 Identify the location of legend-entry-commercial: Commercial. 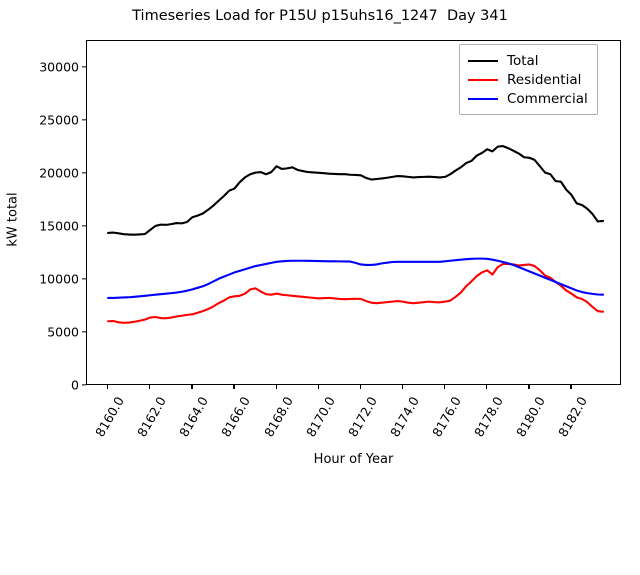
(528, 98).